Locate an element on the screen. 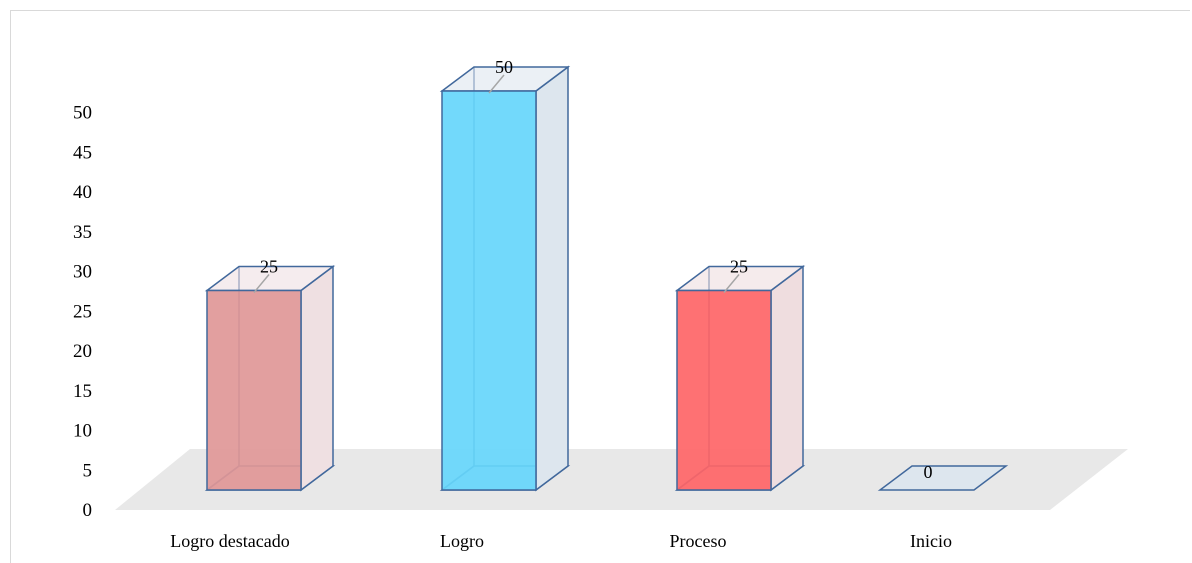 This screenshot has width=1192, height=563. x-tick-label: Inicio is located at coordinates (931, 541).